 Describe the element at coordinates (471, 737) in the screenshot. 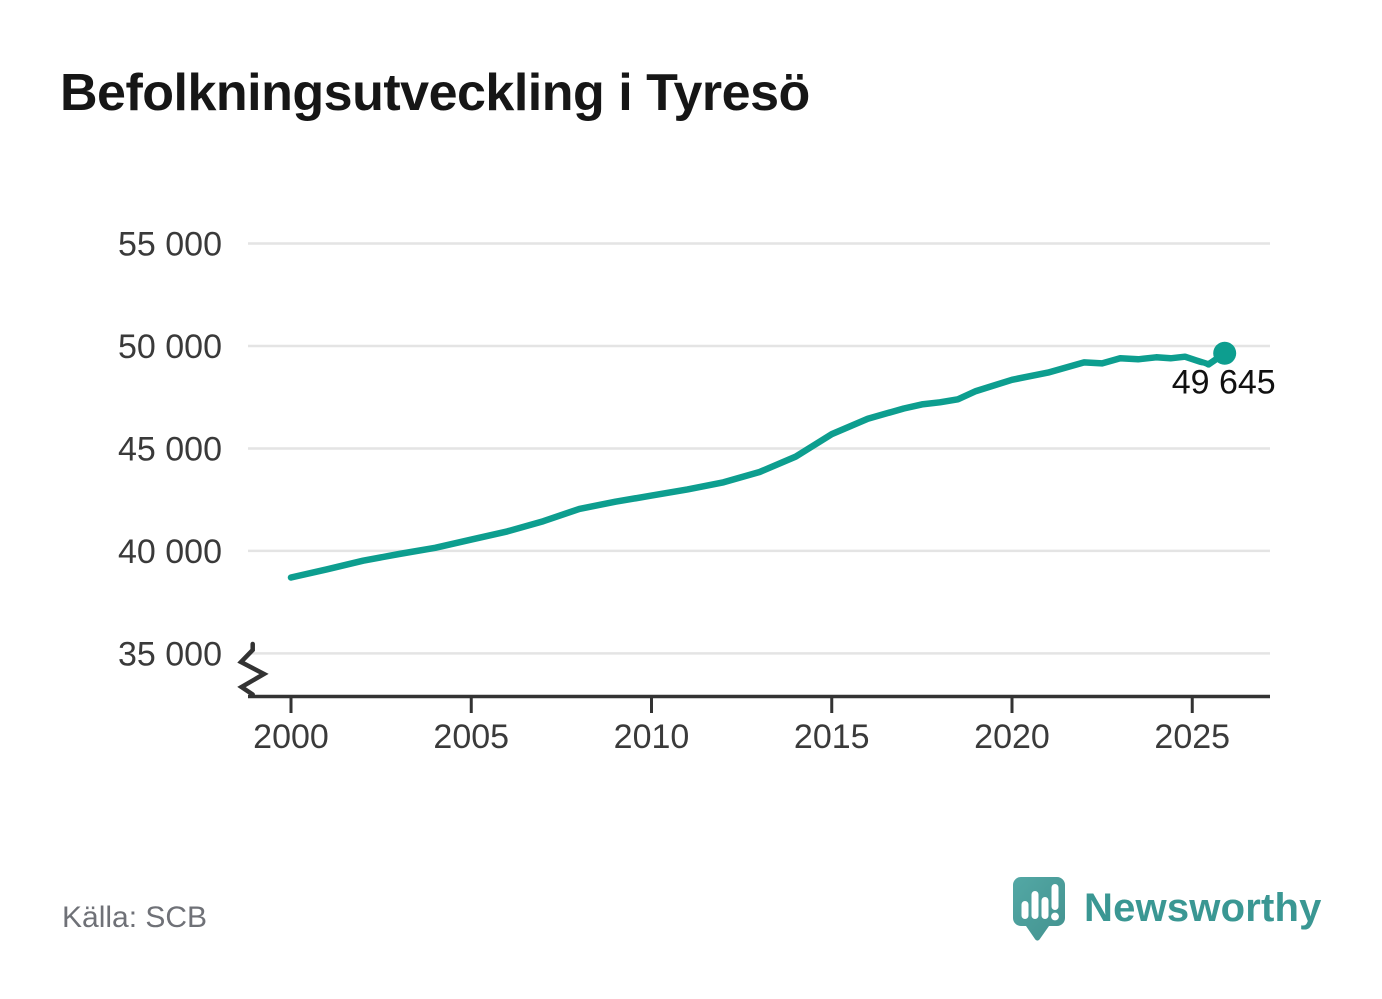

I see `x-tick-label: 2005` at that location.